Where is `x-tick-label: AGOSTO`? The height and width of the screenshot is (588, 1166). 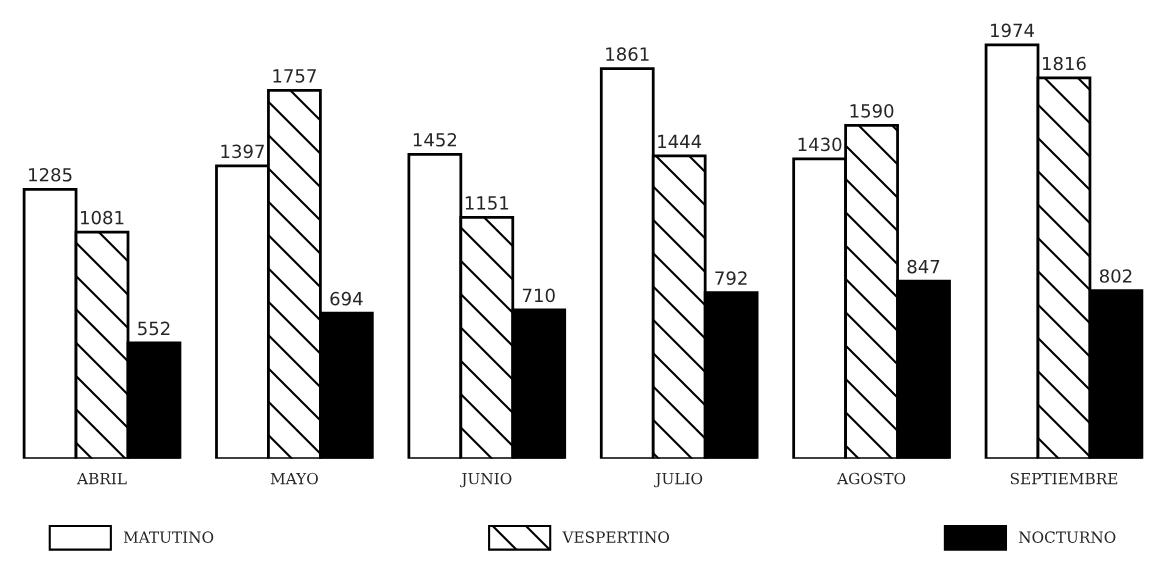
x-tick-label: AGOSTO is located at coordinates (871, 478).